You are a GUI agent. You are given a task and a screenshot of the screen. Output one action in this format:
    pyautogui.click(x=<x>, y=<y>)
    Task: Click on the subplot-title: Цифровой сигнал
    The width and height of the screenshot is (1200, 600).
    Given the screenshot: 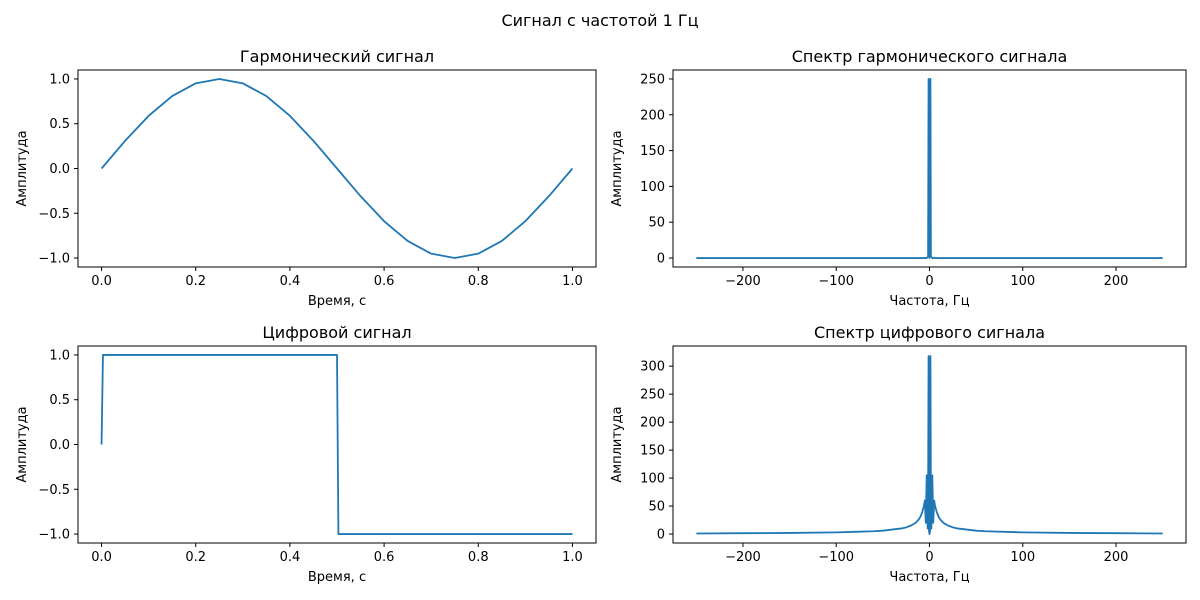 What is the action you would take?
    pyautogui.click(x=336, y=332)
    